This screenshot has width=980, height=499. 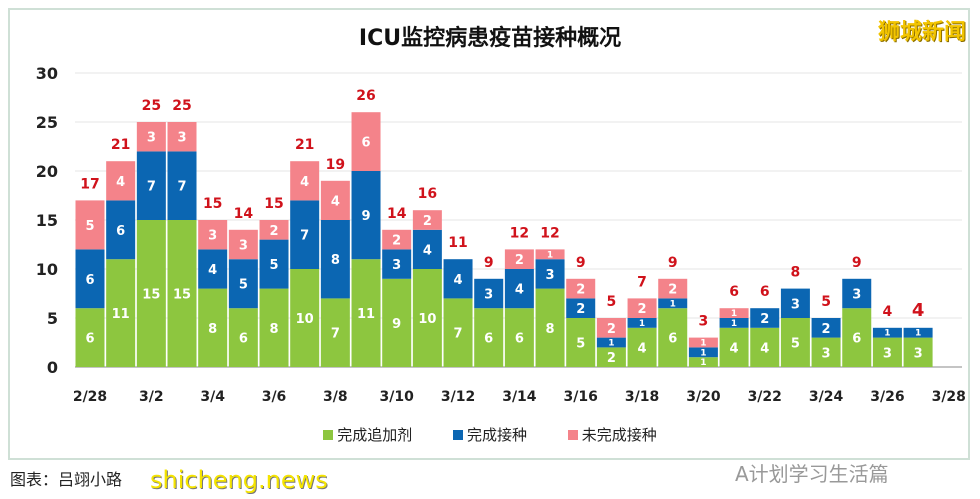 I want to click on total-label: 12, so click(x=519, y=233).